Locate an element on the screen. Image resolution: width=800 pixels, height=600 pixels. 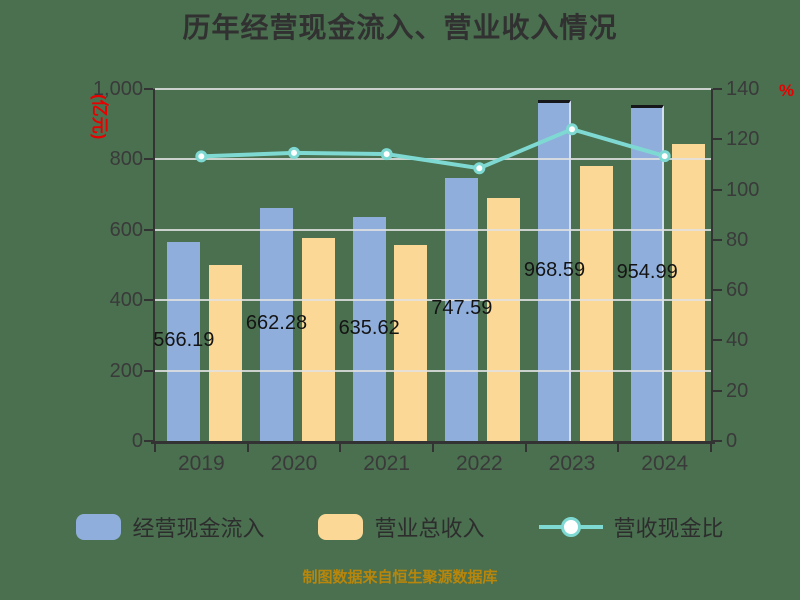
legend-item-revenue: 营业总收入 is located at coordinates (401, 527).